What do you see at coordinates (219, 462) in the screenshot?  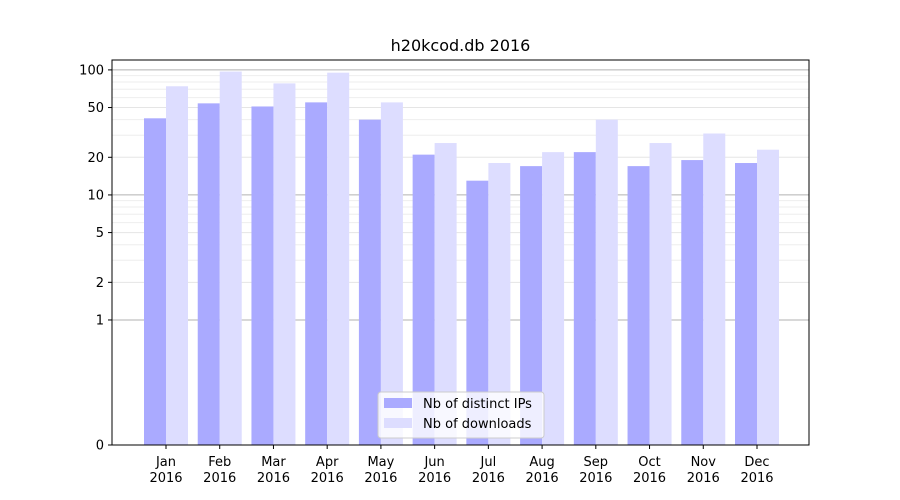 I see `x-tick-label-month: Feb` at bounding box center [219, 462].